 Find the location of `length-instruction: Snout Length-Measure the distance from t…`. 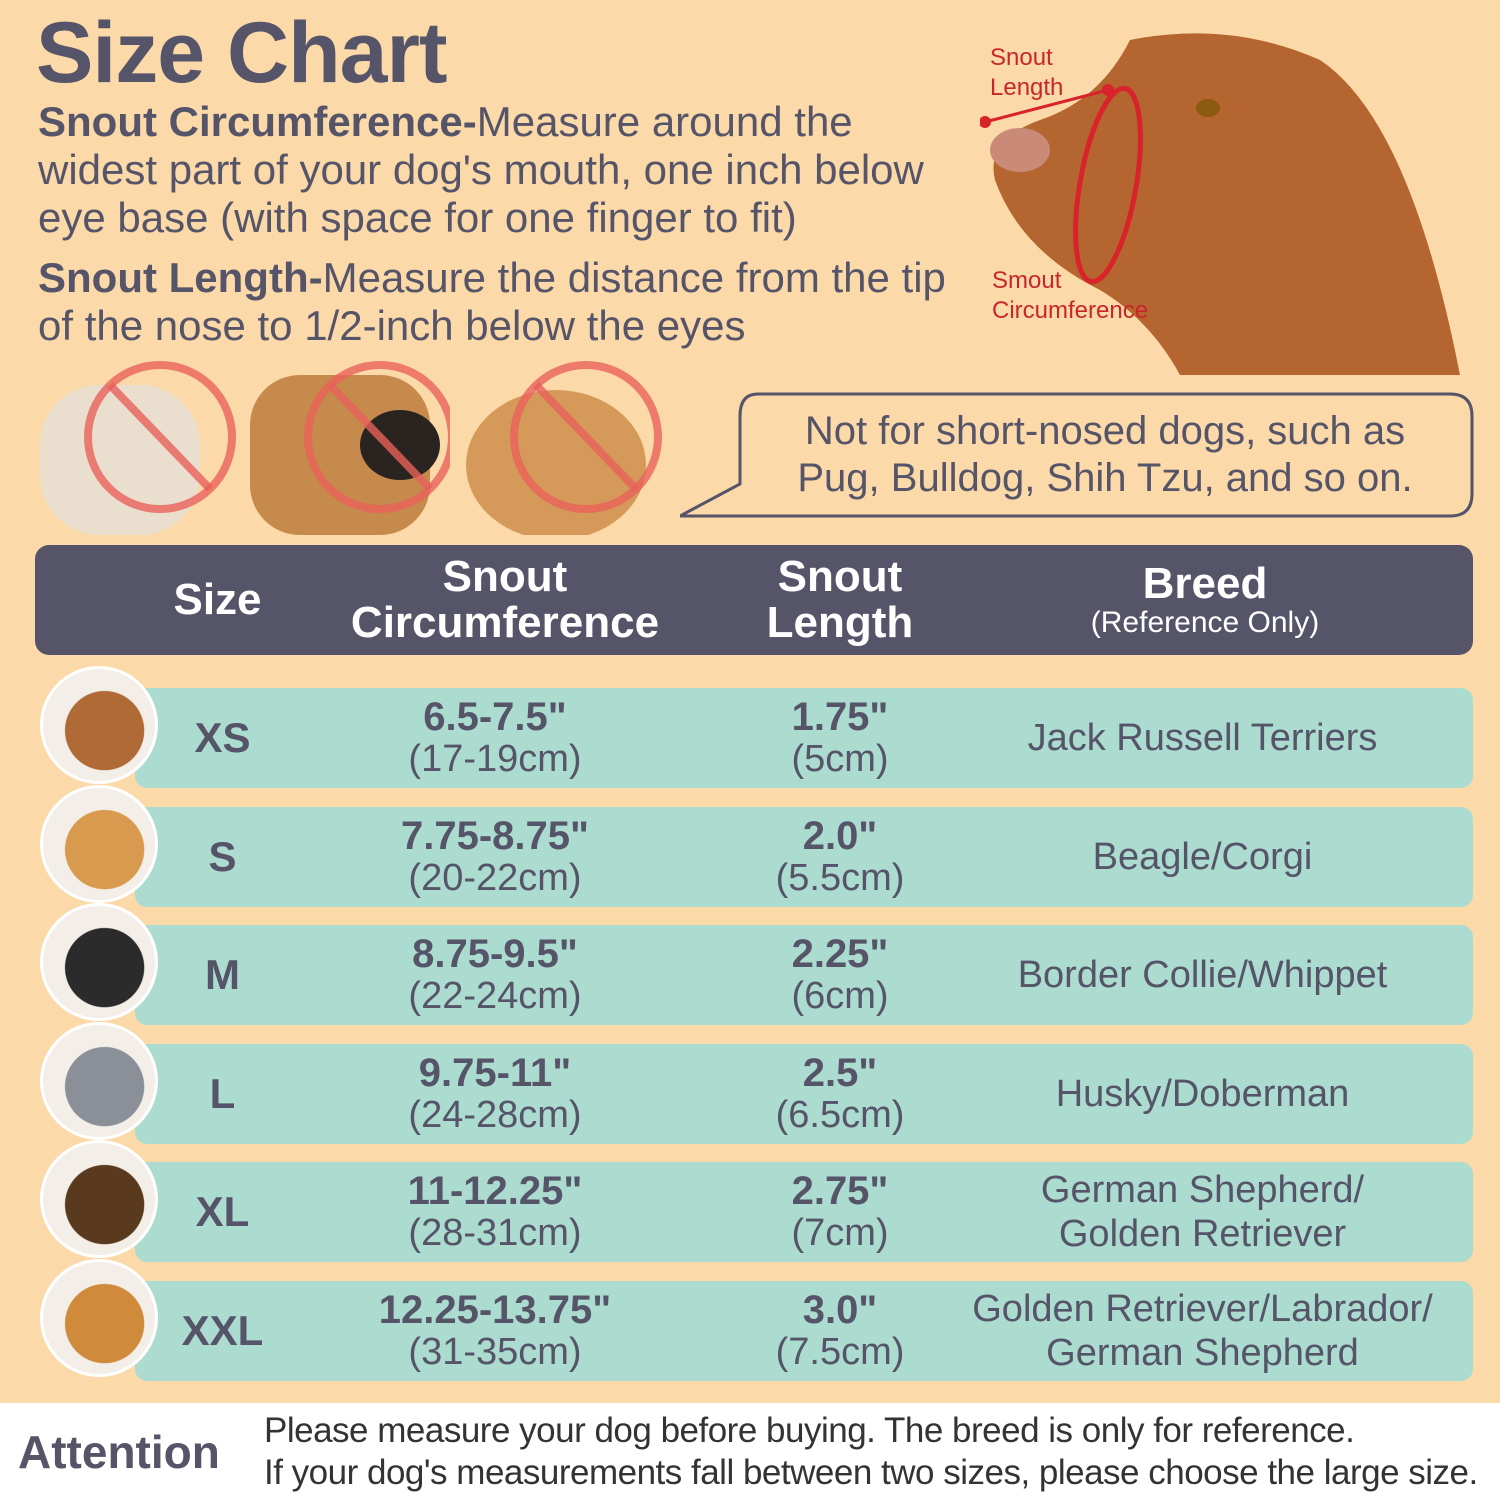

length-instruction: Snout Length-Measure the distance from t… is located at coordinates (508, 302).